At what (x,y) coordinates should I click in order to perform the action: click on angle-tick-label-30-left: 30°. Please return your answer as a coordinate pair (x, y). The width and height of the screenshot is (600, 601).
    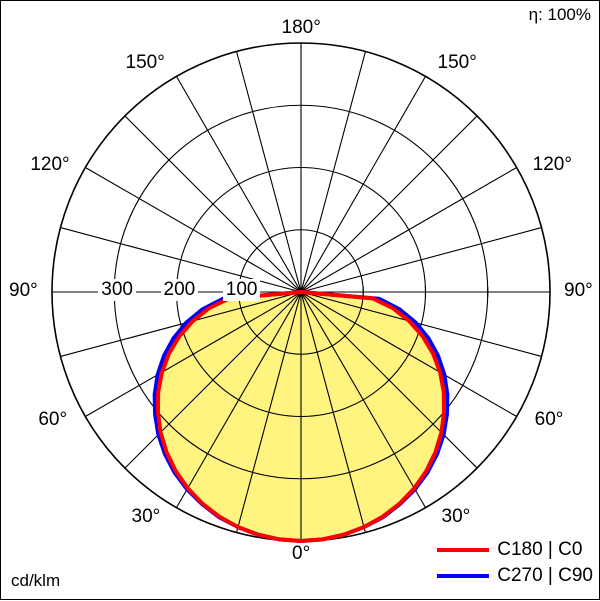
    Looking at the image, I should click on (146, 516).